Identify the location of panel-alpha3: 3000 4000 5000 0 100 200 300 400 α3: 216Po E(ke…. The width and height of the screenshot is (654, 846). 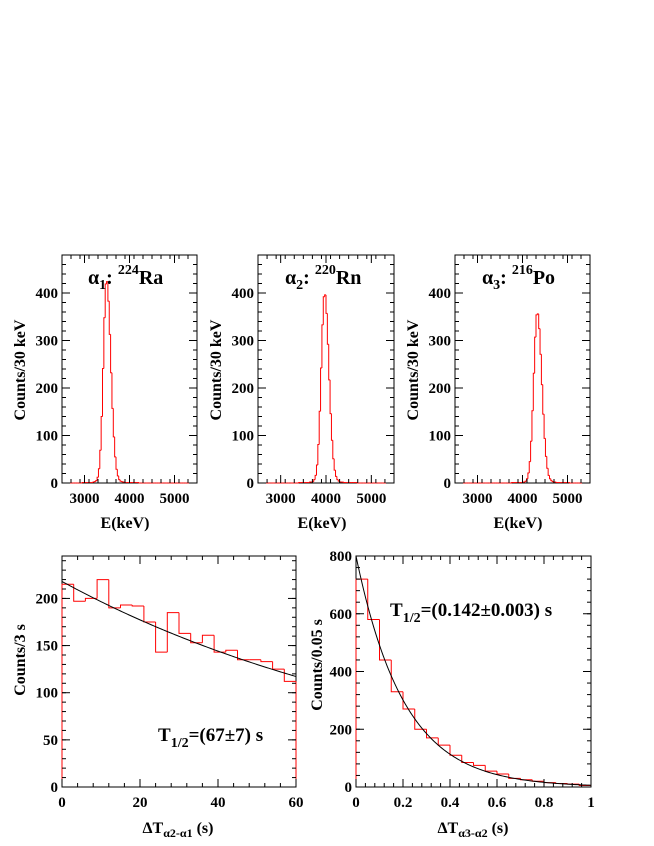
(498, 393).